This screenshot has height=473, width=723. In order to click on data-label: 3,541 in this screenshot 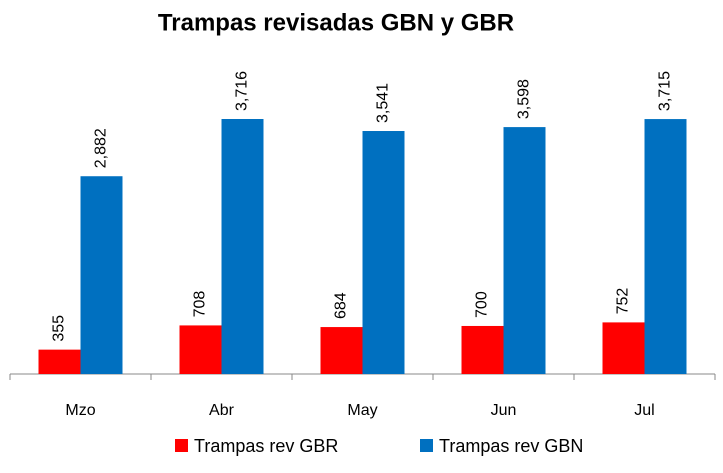, I will do `click(383, 103)`.